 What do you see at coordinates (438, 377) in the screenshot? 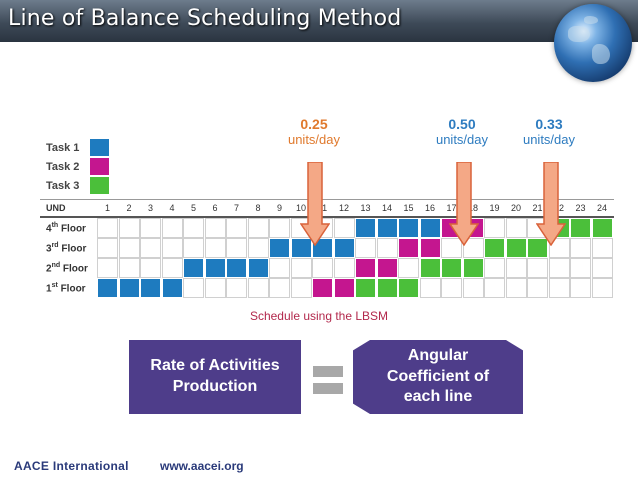
I see `angular-coefficient-box: Angular Coefficient of each line` at bounding box center [438, 377].